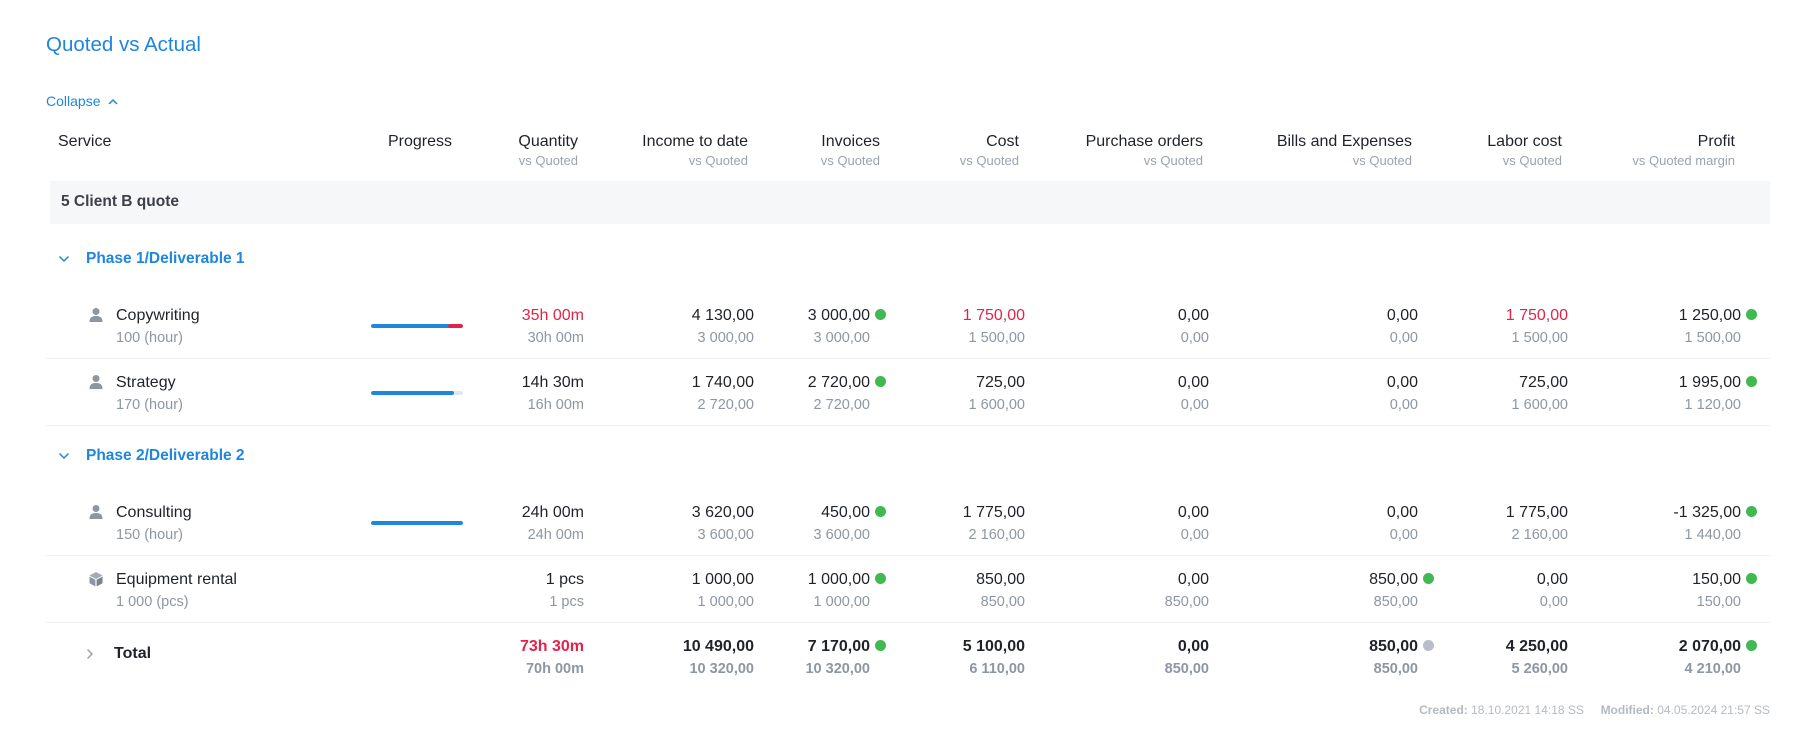  What do you see at coordinates (1000, 590) in the screenshot?
I see `cost-cell: 850,00 850,00` at bounding box center [1000, 590].